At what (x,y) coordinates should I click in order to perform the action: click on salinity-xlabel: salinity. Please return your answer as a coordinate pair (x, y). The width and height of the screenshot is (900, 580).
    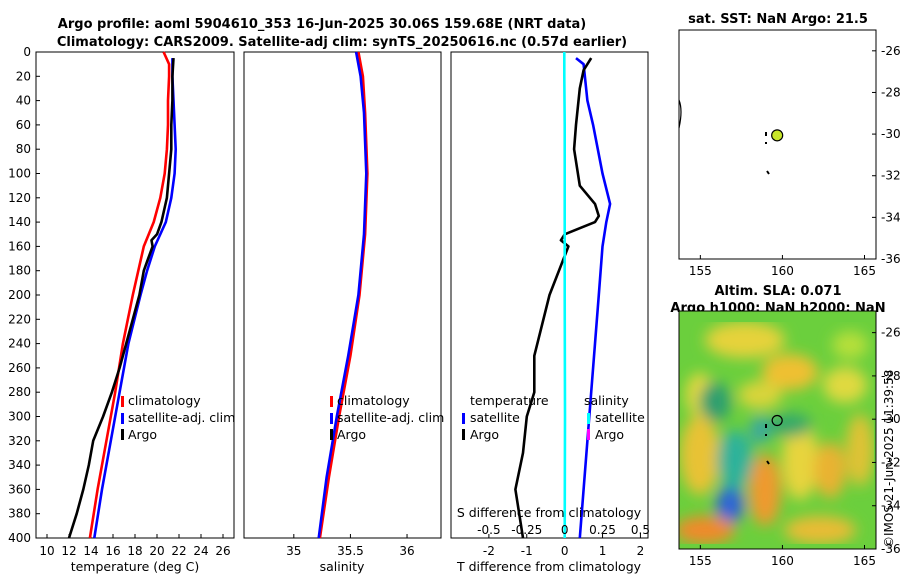
    Looking at the image, I should click on (342, 566).